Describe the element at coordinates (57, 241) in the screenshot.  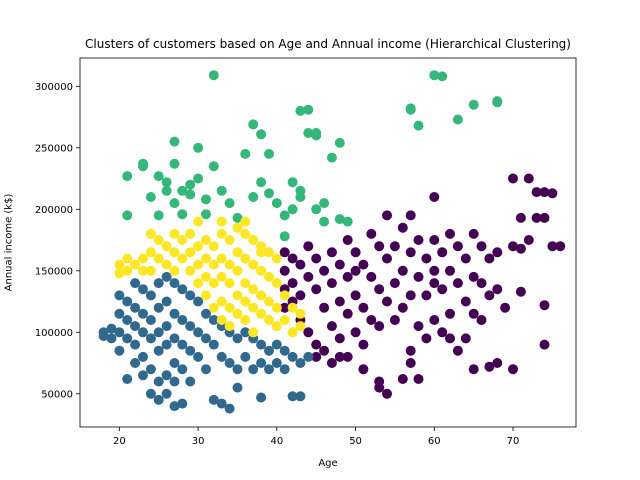
I see `y-axis: 50000 100000 150000 200000 250000 300000` at that location.